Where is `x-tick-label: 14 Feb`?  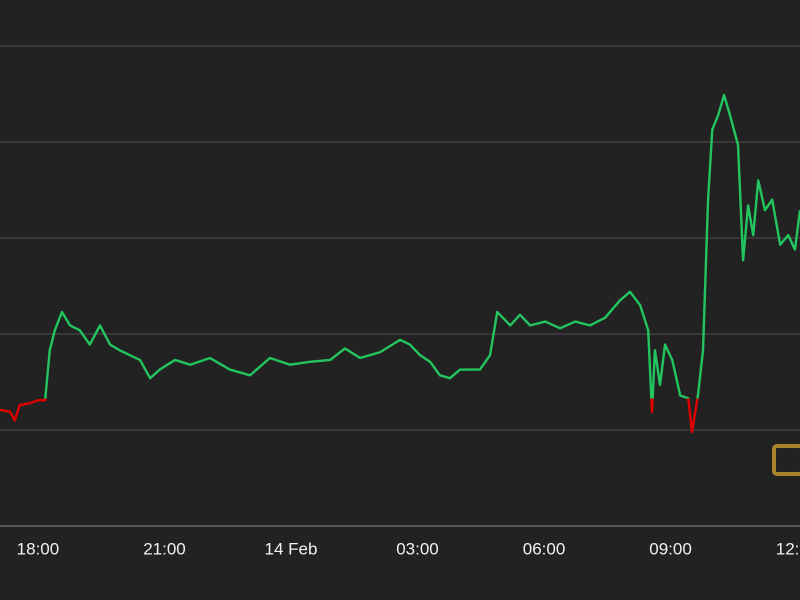 x-tick-label: 14 Feb is located at coordinates (291, 548).